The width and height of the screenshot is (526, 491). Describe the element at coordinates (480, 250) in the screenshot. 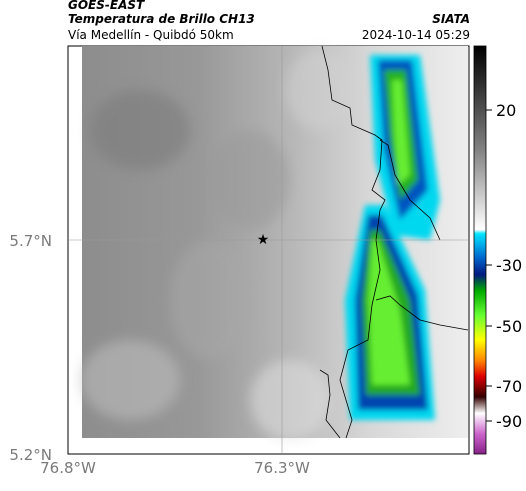

I see `colorbar` at that location.